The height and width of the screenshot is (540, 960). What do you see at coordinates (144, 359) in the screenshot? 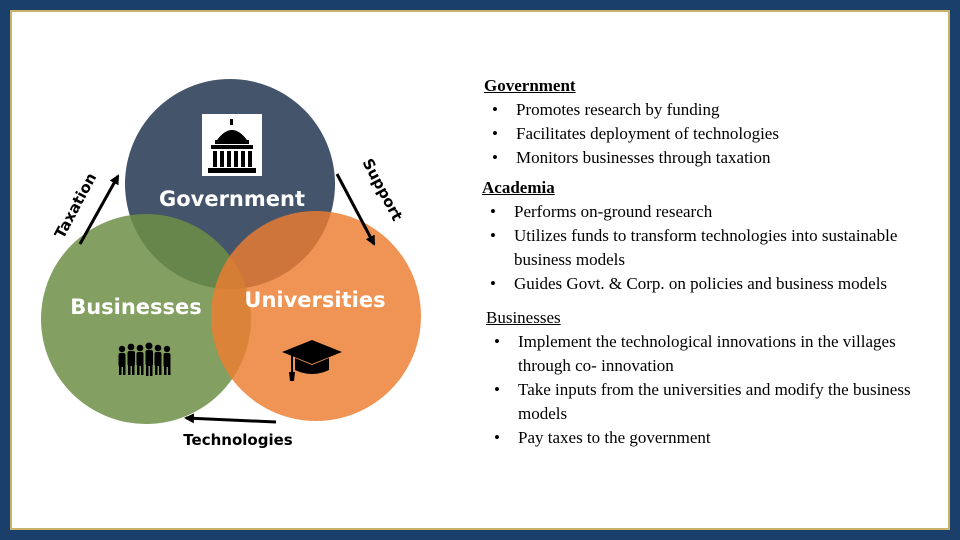
I see `people-group-icon` at bounding box center [144, 359].